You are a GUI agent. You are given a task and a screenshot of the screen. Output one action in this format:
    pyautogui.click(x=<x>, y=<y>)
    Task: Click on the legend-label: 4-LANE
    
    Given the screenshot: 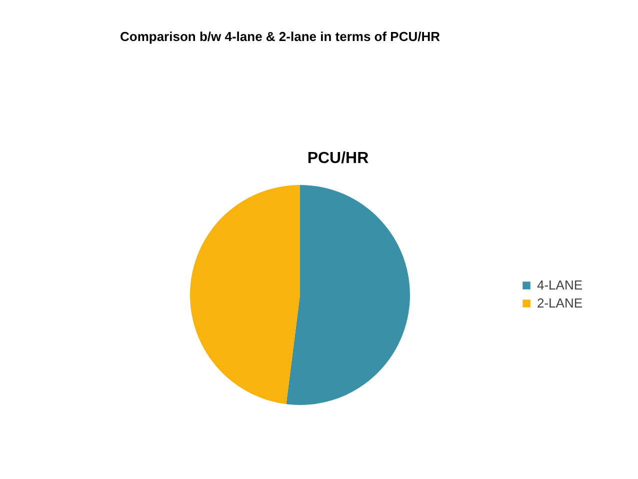 What is the action you would take?
    pyautogui.click(x=560, y=285)
    